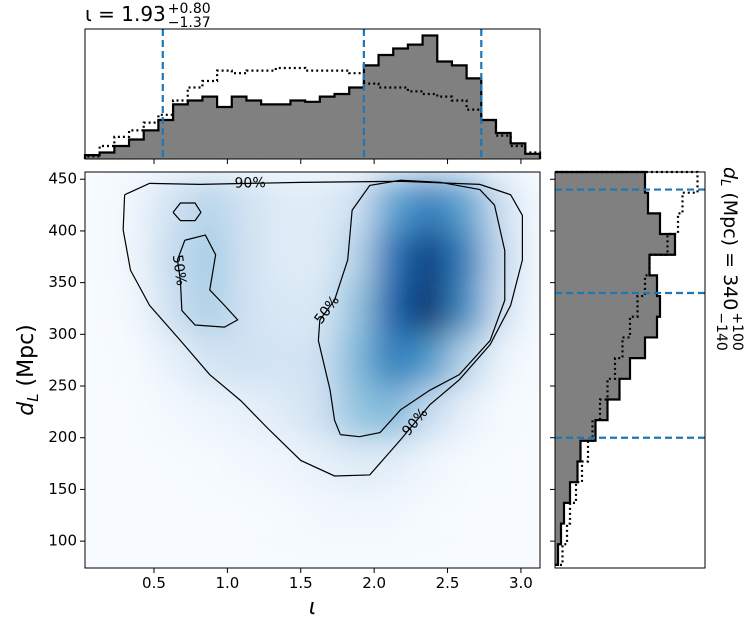  What do you see at coordinates (62, 489) in the screenshot?
I see `y-tick-label: 150` at bounding box center [62, 489].